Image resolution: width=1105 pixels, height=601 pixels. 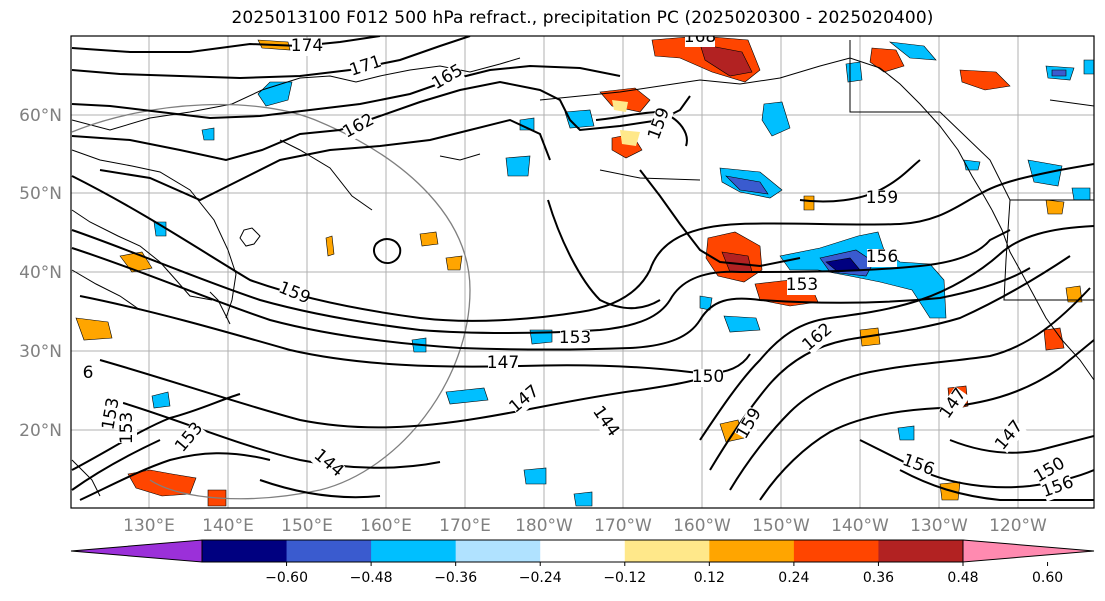 I want to click on lat-label: 50°N, so click(x=40, y=194).